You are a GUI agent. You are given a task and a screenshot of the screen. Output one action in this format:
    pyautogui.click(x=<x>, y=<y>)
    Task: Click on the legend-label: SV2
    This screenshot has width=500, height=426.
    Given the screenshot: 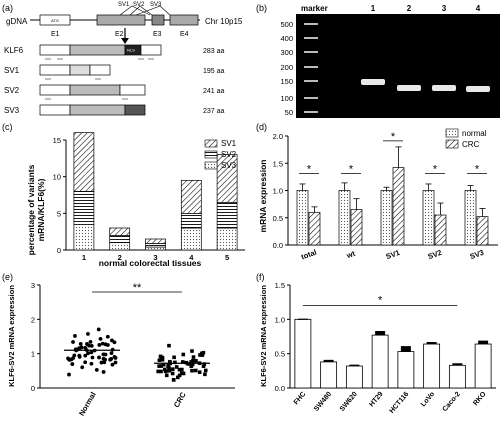 What is the action you would take?
    pyautogui.click(x=229, y=154)
    